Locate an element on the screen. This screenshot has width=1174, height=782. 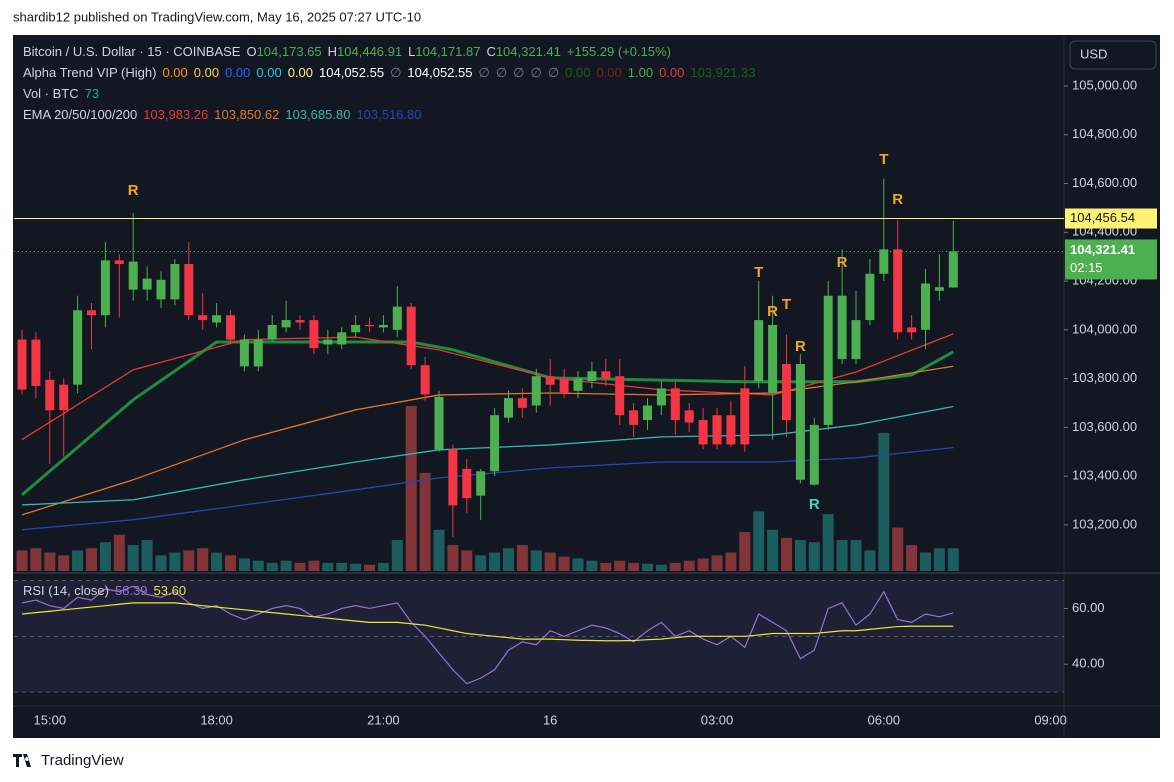
indicator-line is located at coordinates (487, 387).